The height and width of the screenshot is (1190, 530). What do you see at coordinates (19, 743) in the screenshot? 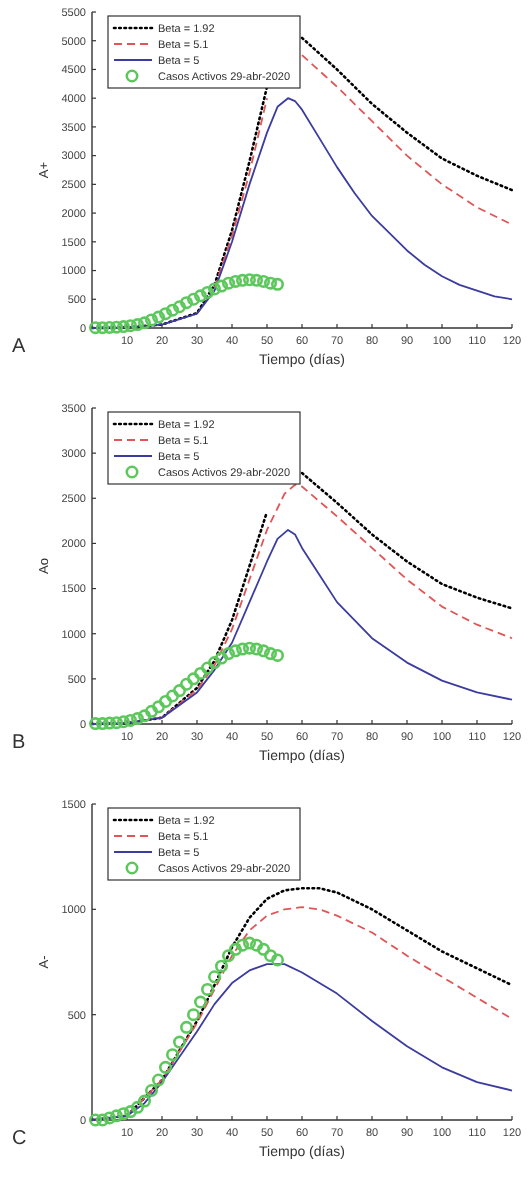
I see `text: B` at bounding box center [19, 743].